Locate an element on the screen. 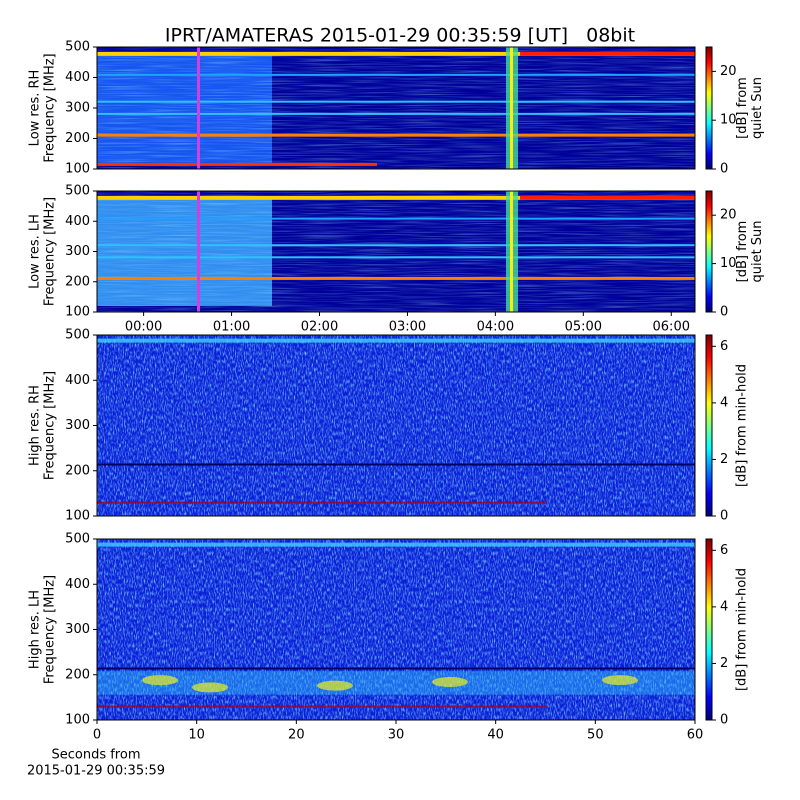 The height and width of the screenshot is (800, 800). x-tick-label: 01:00 is located at coordinates (231, 327).